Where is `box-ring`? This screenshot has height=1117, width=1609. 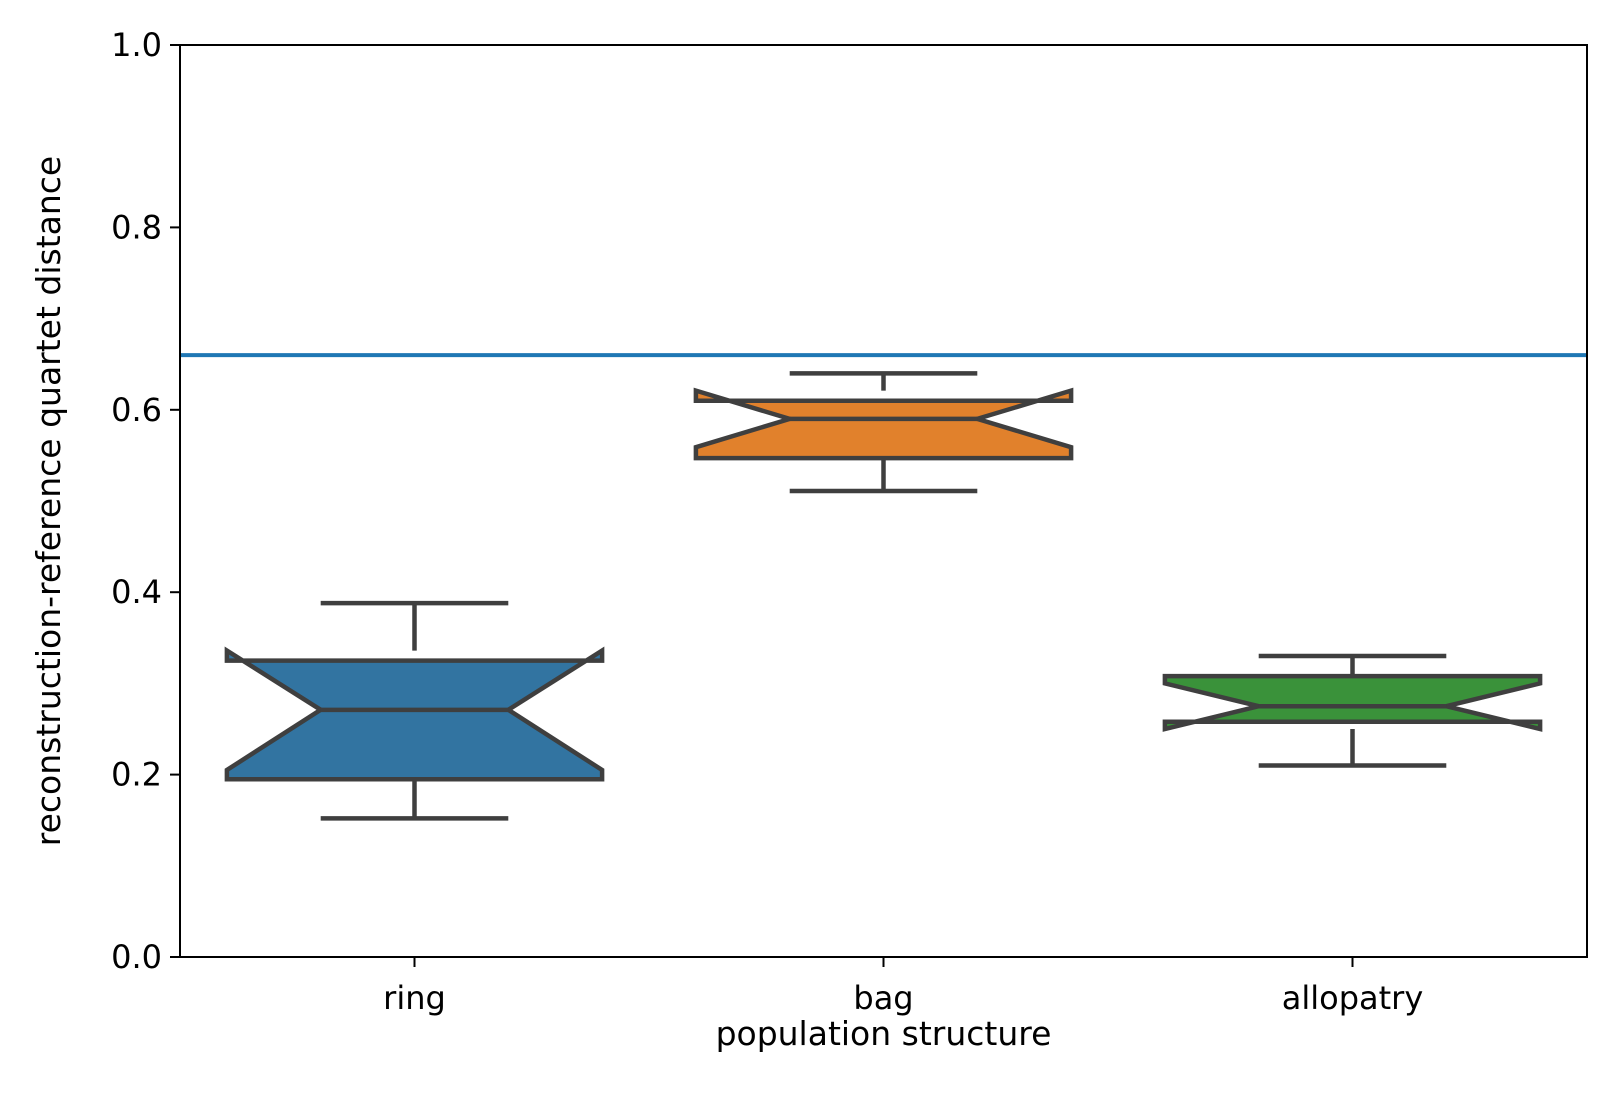 box-ring is located at coordinates (414, 710).